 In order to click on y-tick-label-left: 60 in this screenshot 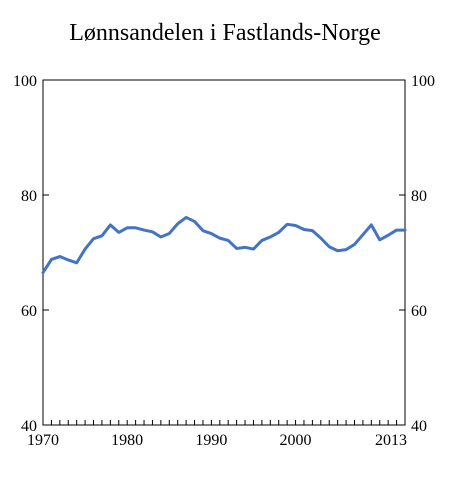, I will do `click(29, 311)`.